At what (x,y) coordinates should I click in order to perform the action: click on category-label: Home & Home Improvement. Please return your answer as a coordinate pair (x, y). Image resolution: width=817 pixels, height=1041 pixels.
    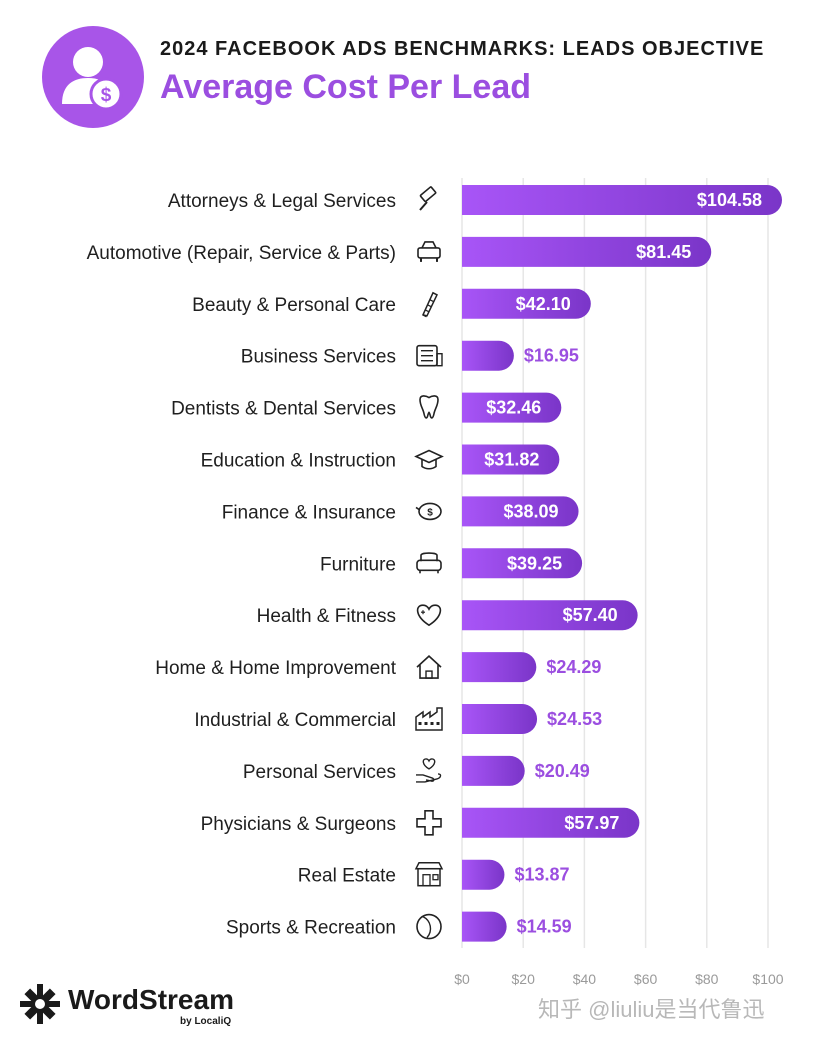
    Looking at the image, I should click on (275, 668).